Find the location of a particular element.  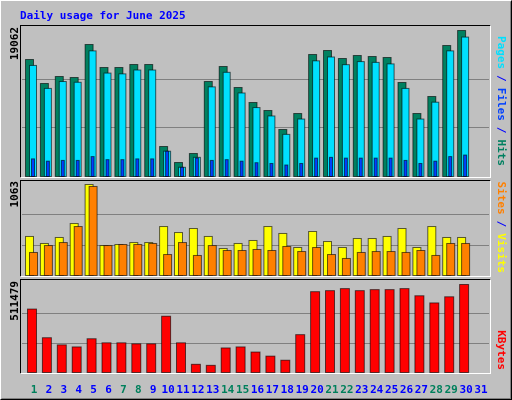

chart-title: Daily usage for June 2025 is located at coordinates (103, 15).